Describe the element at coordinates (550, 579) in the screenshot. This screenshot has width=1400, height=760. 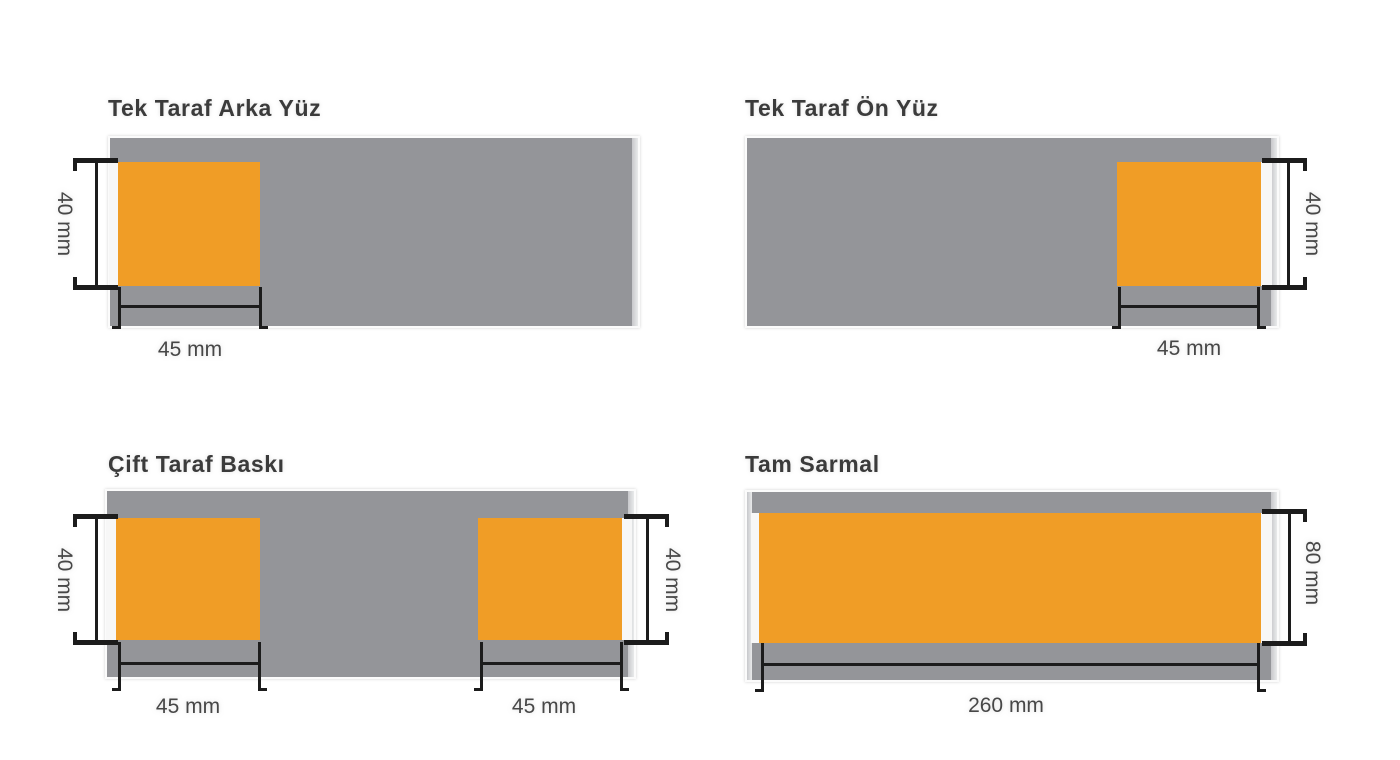
I see `print-area-right` at that location.